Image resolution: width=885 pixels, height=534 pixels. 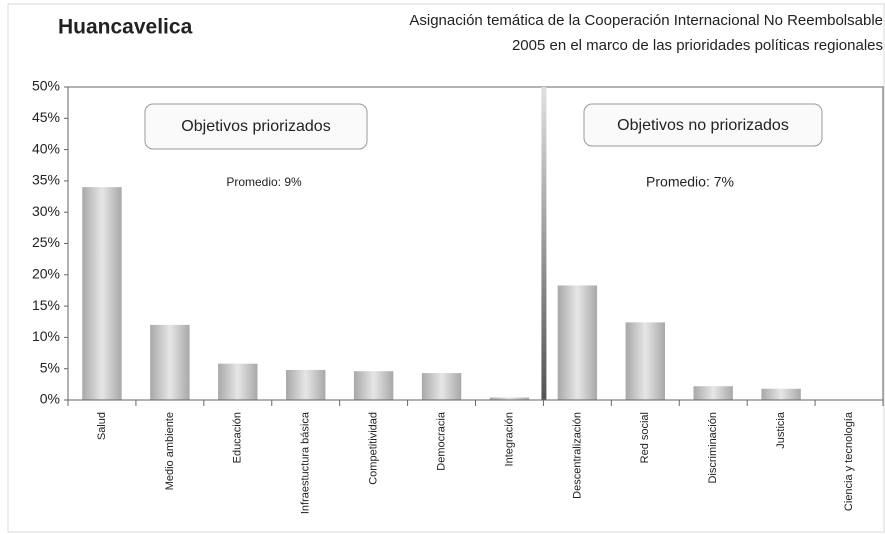 What do you see at coordinates (46, 86) in the screenshot?
I see `y-tick-label: 50%` at bounding box center [46, 86].